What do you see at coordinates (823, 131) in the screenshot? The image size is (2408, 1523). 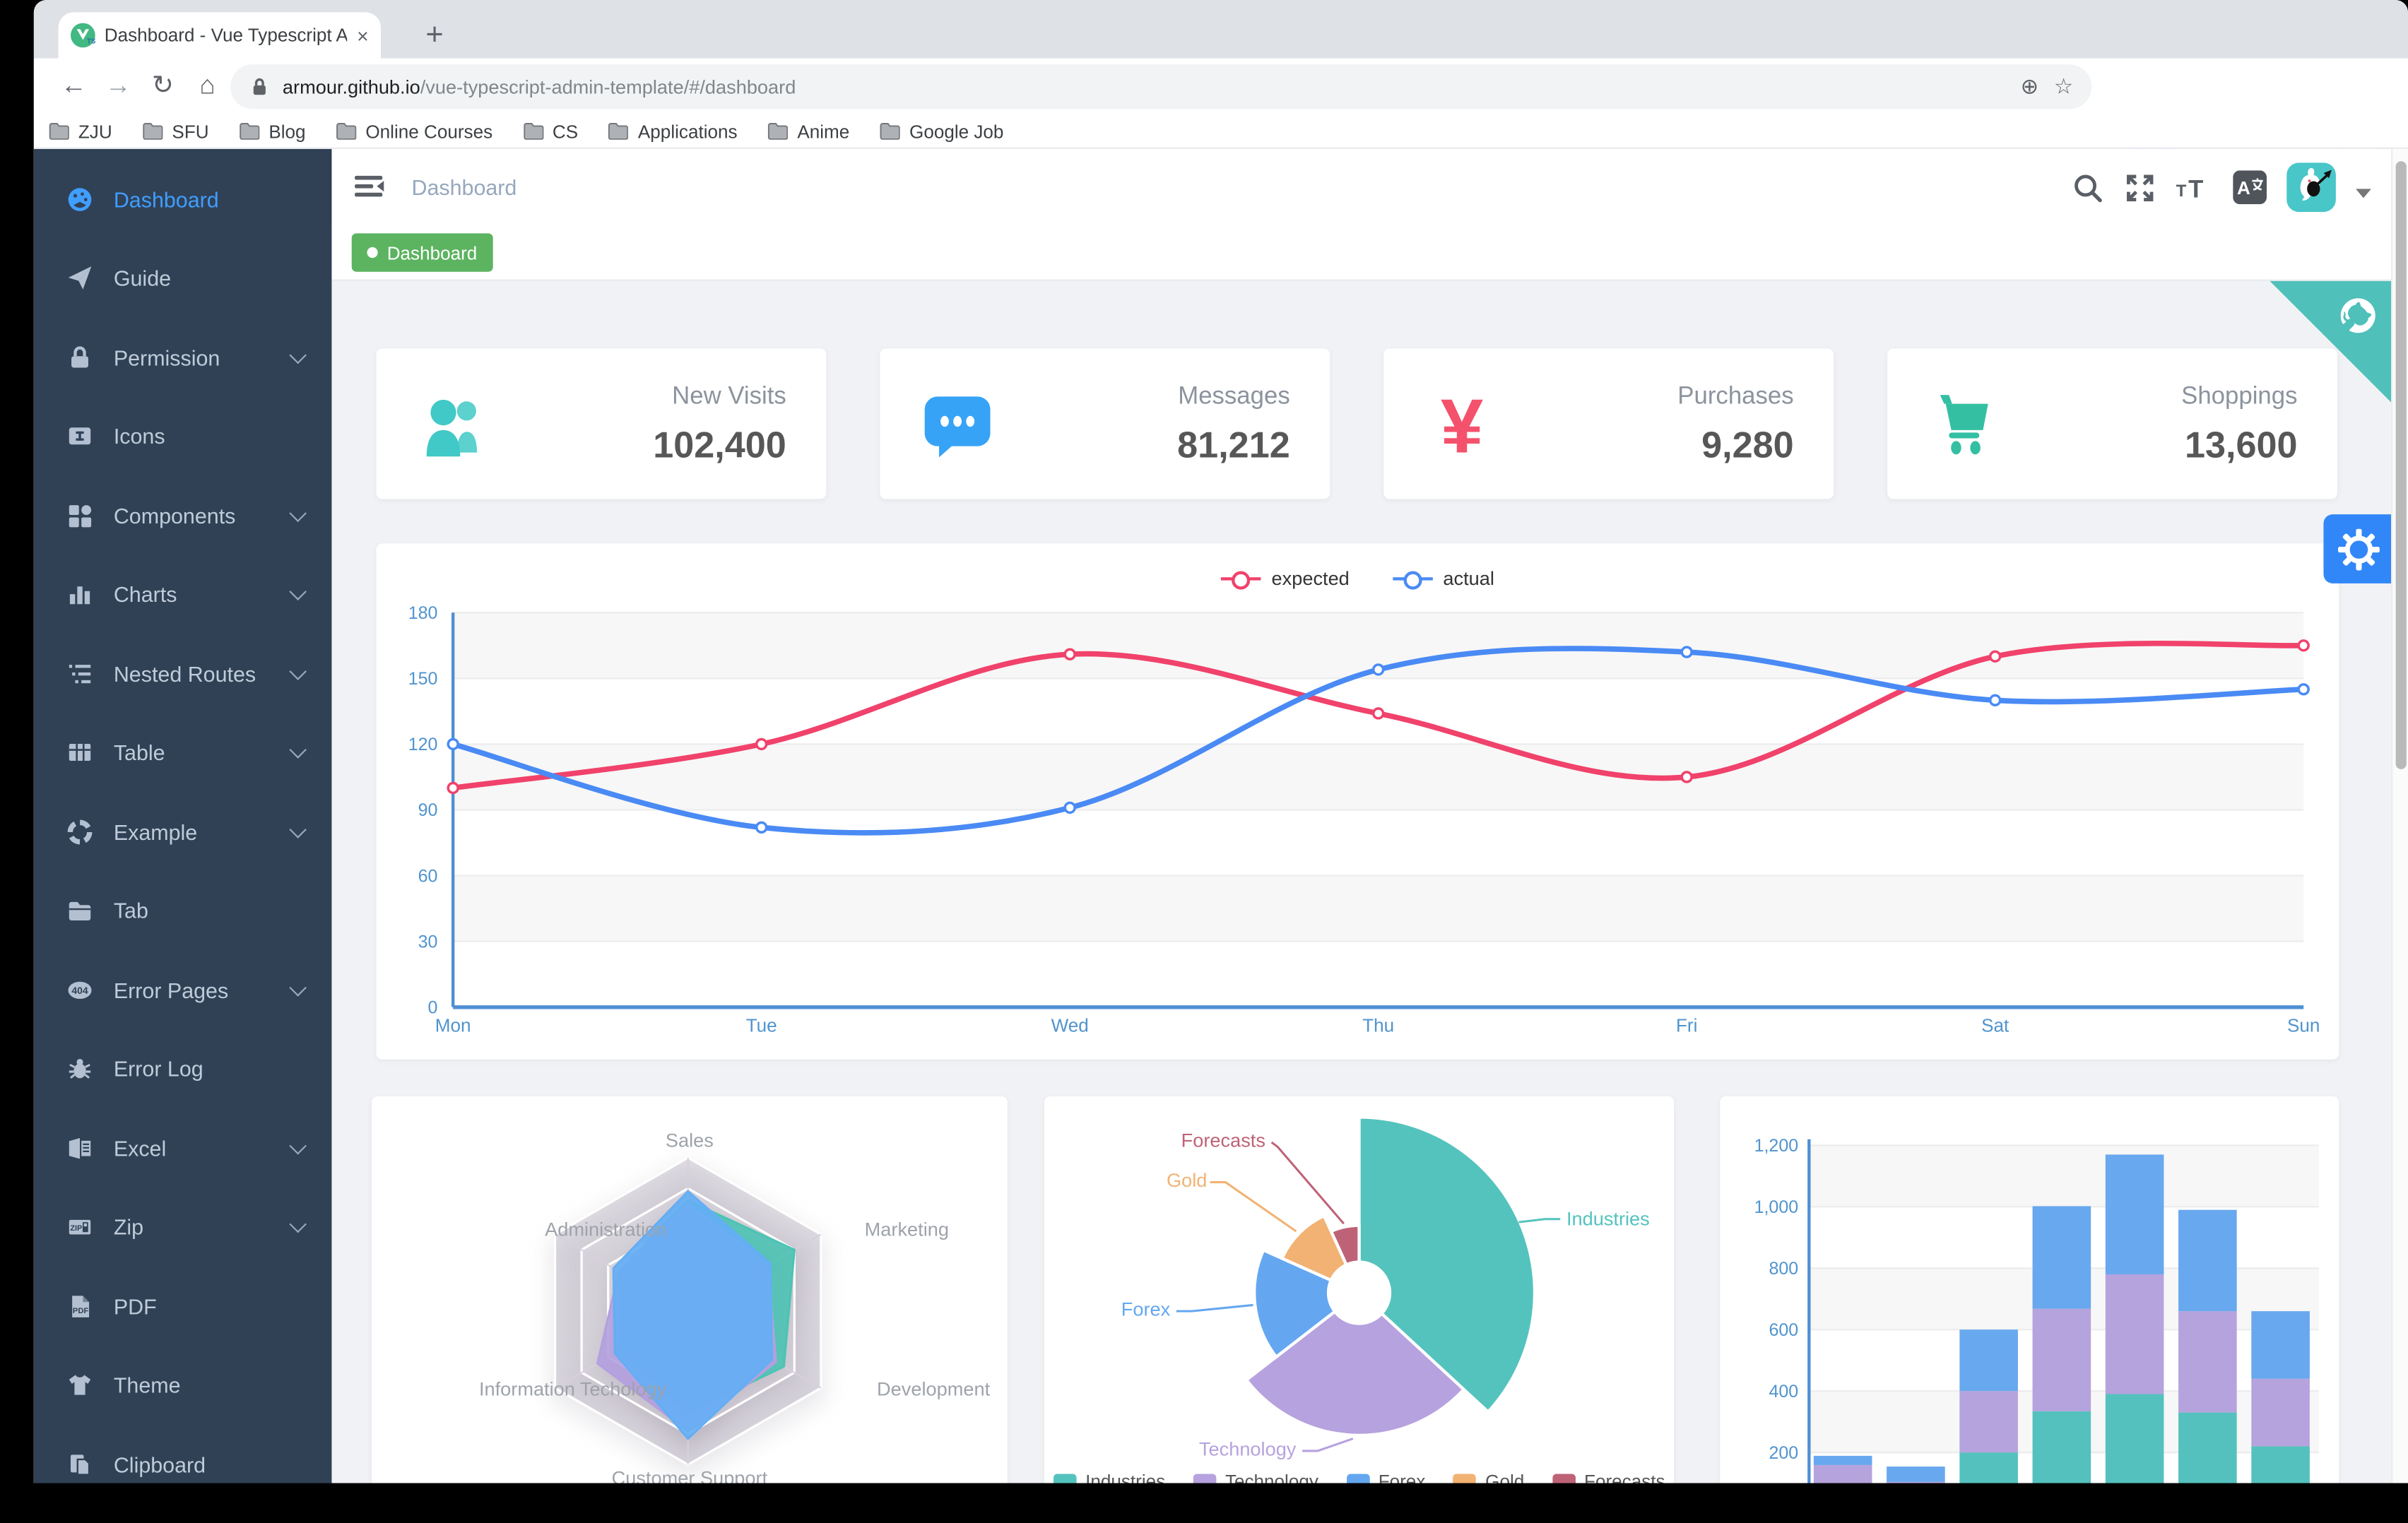 I see `bookmark-label: Anime` at bounding box center [823, 131].